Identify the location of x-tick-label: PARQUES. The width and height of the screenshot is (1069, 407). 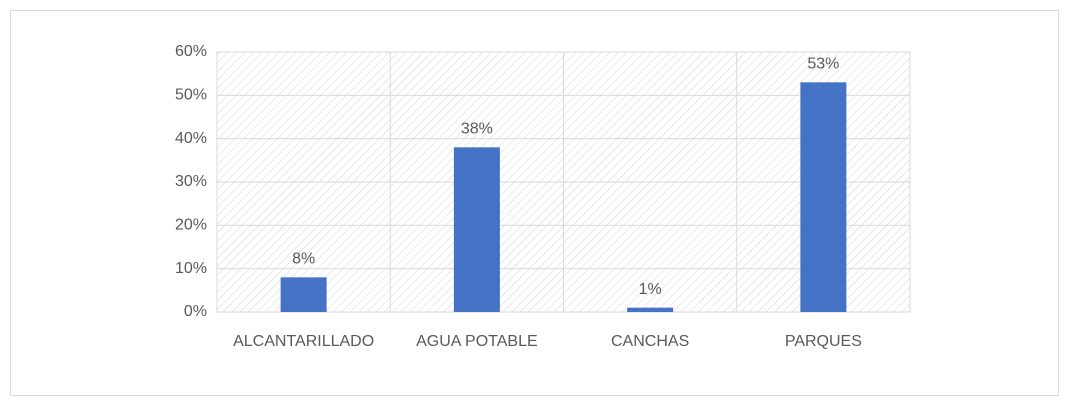
(823, 341).